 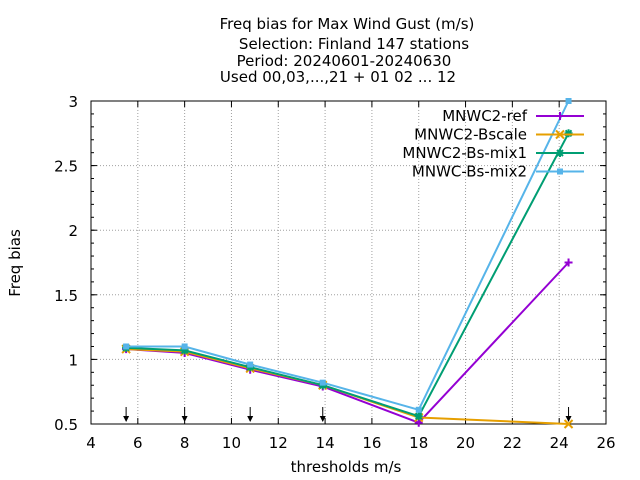 I want to click on legend-label: MNWC2-ref, so click(x=484, y=116).